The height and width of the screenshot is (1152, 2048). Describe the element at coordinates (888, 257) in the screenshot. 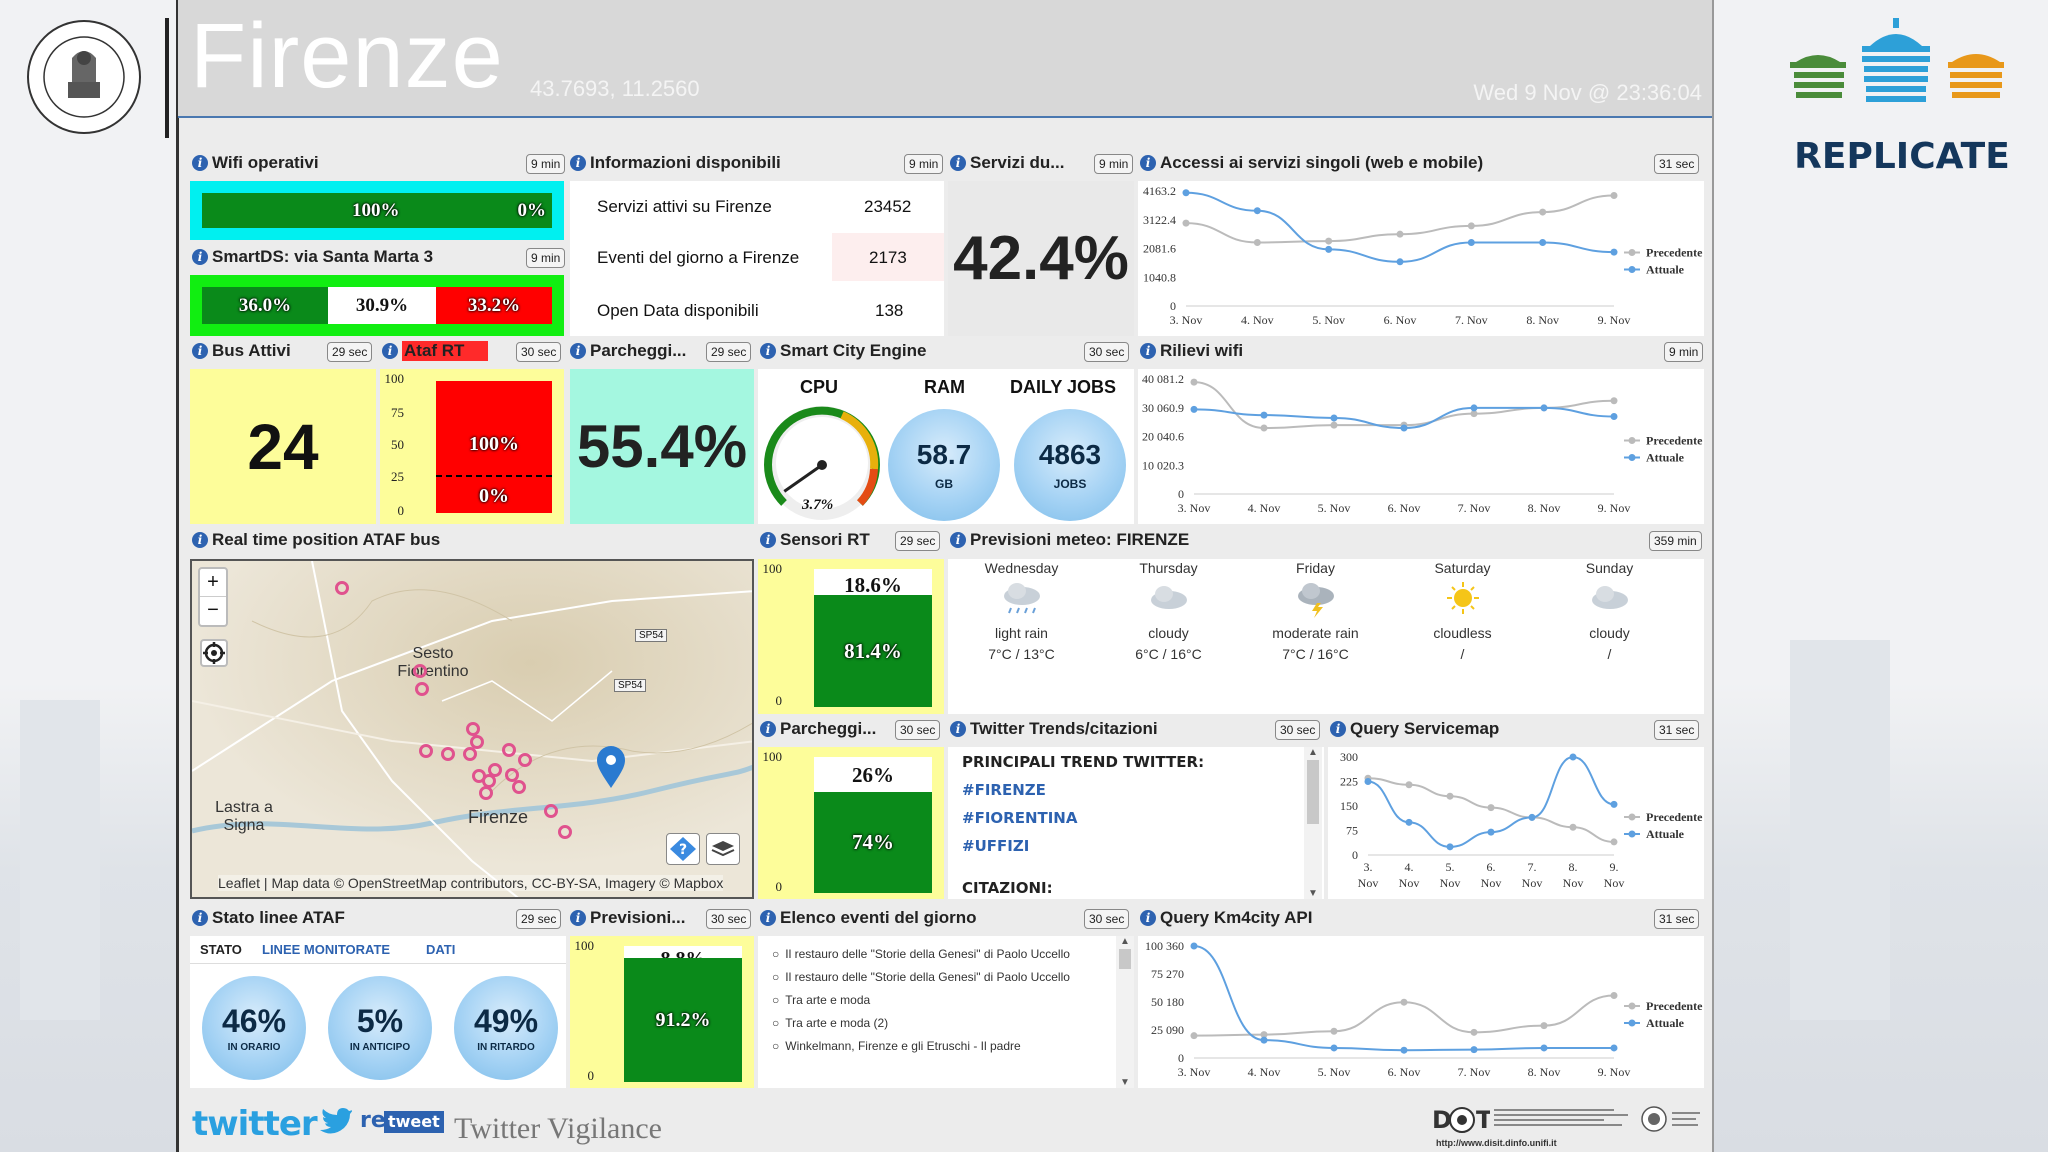

I see `info-highlight` at that location.